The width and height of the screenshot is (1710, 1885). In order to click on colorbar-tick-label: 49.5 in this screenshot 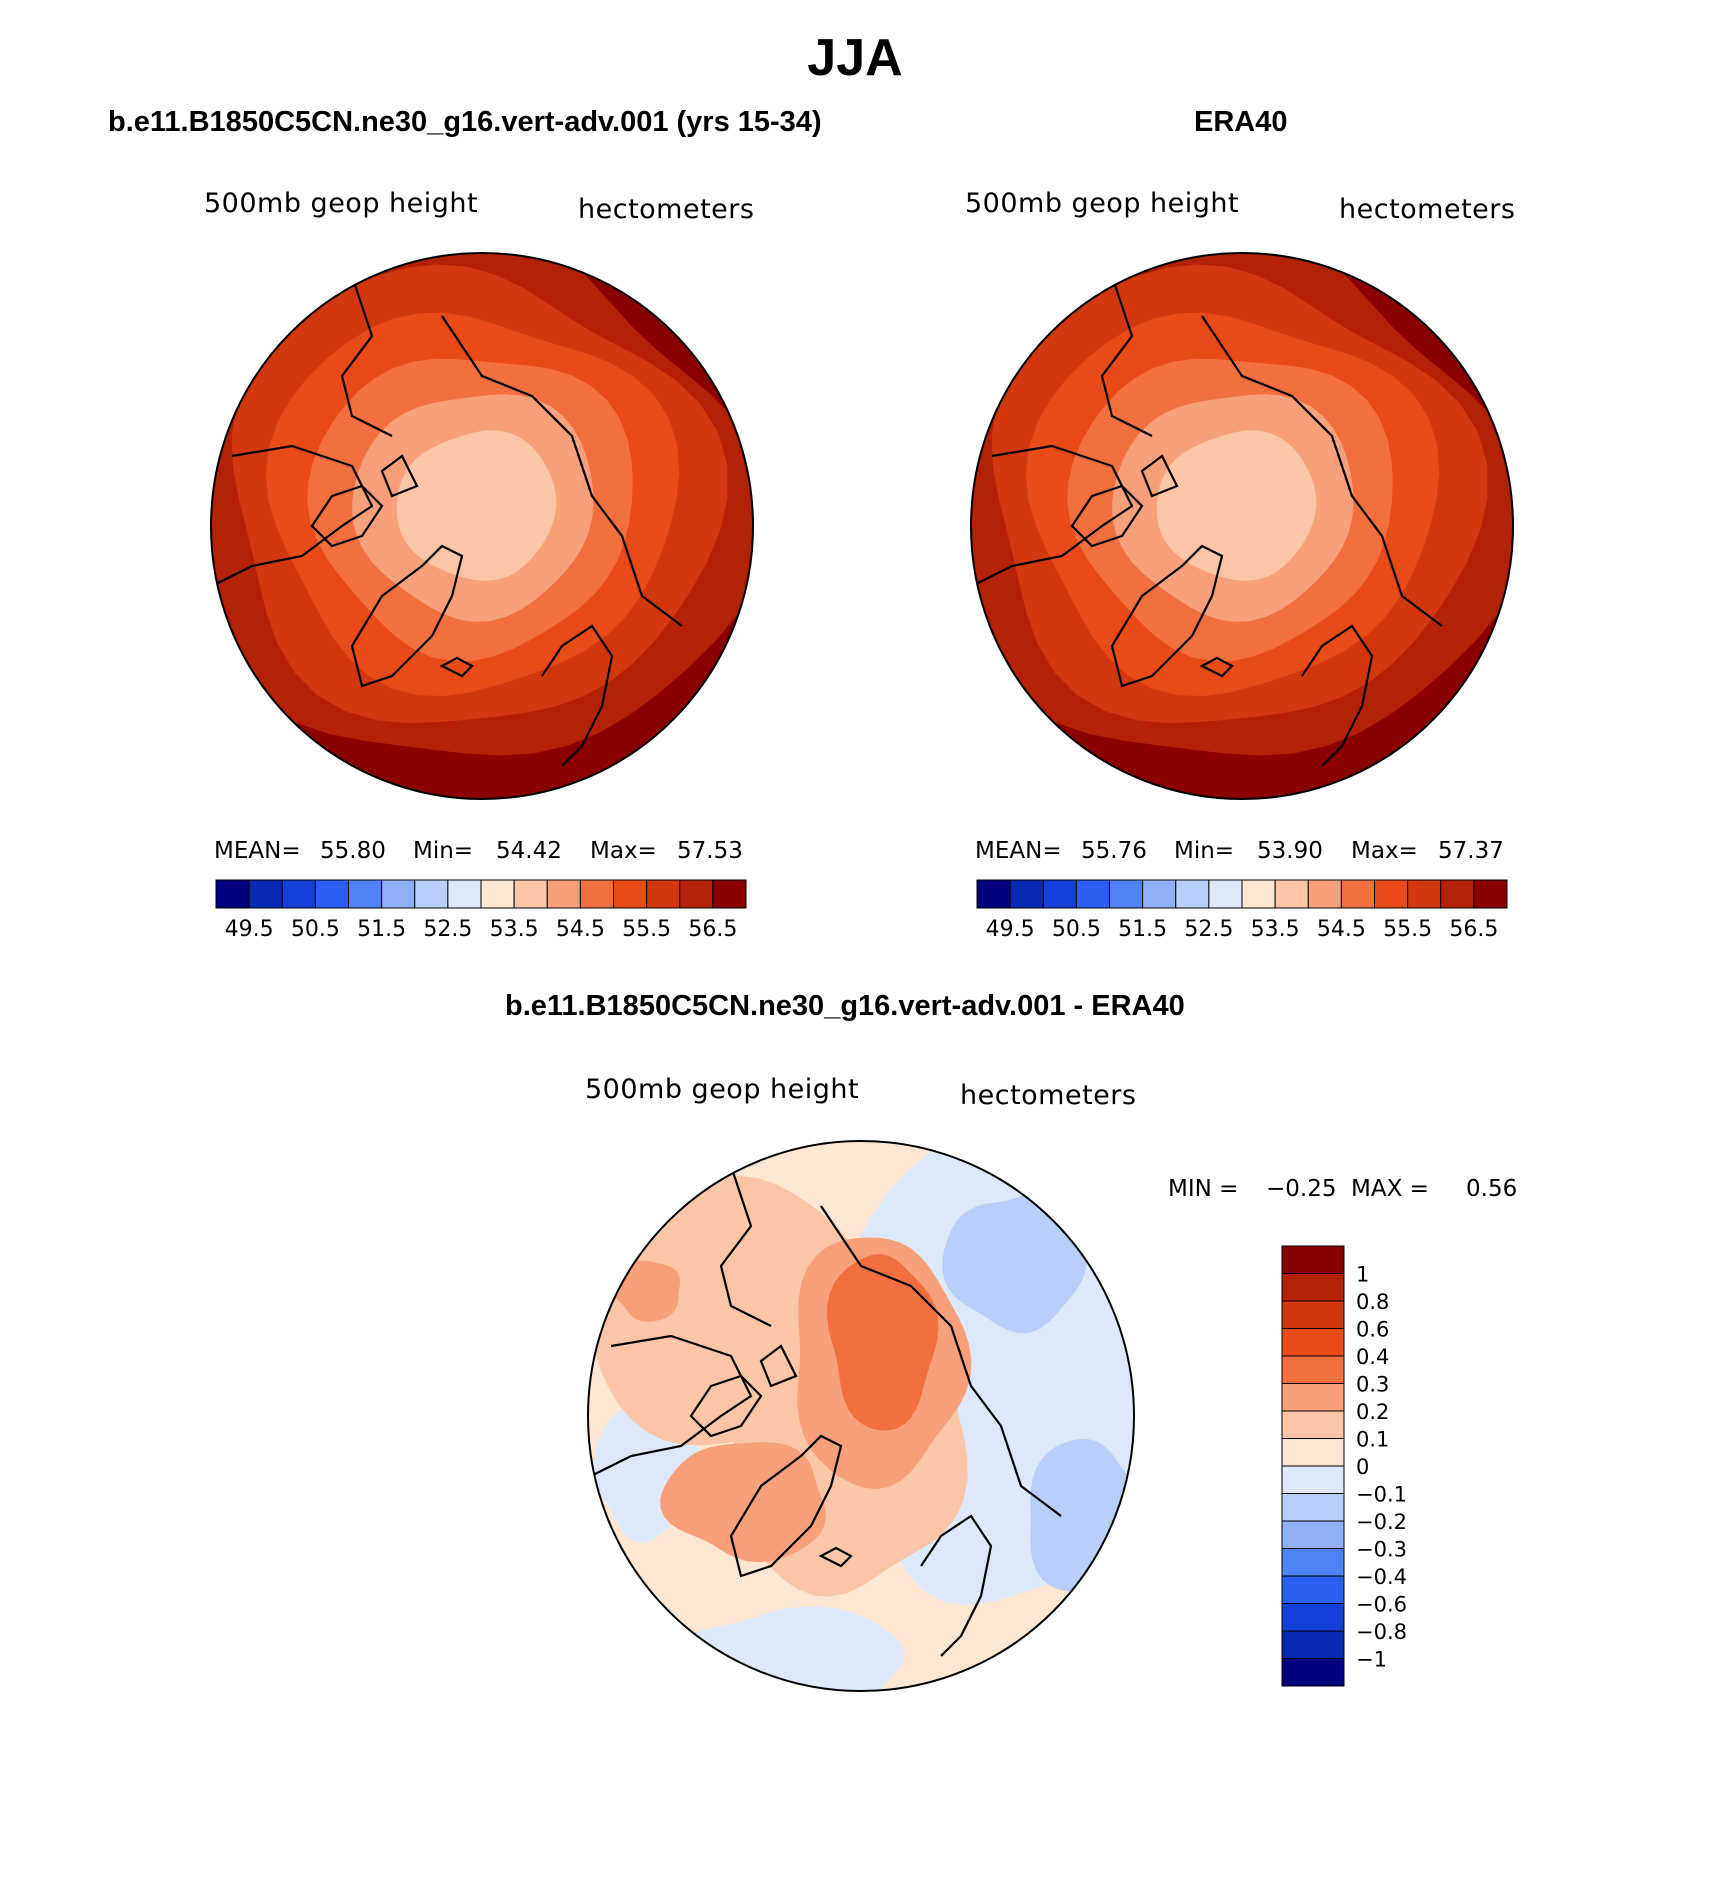, I will do `click(1010, 927)`.